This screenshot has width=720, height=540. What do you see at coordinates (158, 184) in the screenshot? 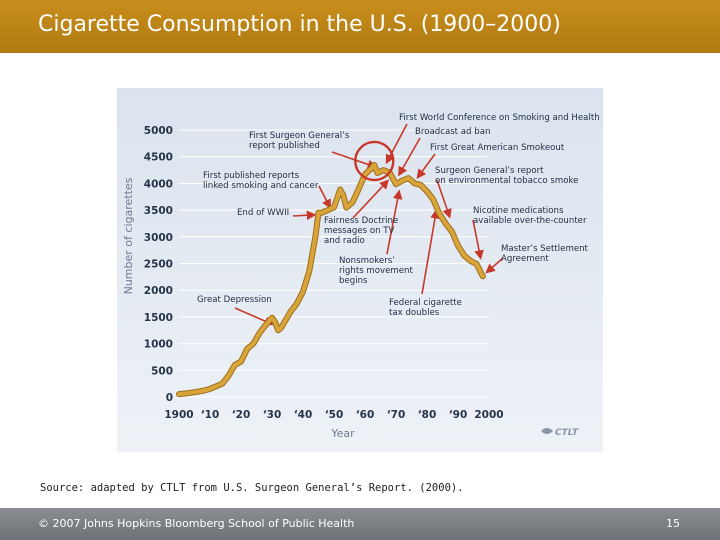
I see `y-tick-label: 4000` at bounding box center [158, 184].